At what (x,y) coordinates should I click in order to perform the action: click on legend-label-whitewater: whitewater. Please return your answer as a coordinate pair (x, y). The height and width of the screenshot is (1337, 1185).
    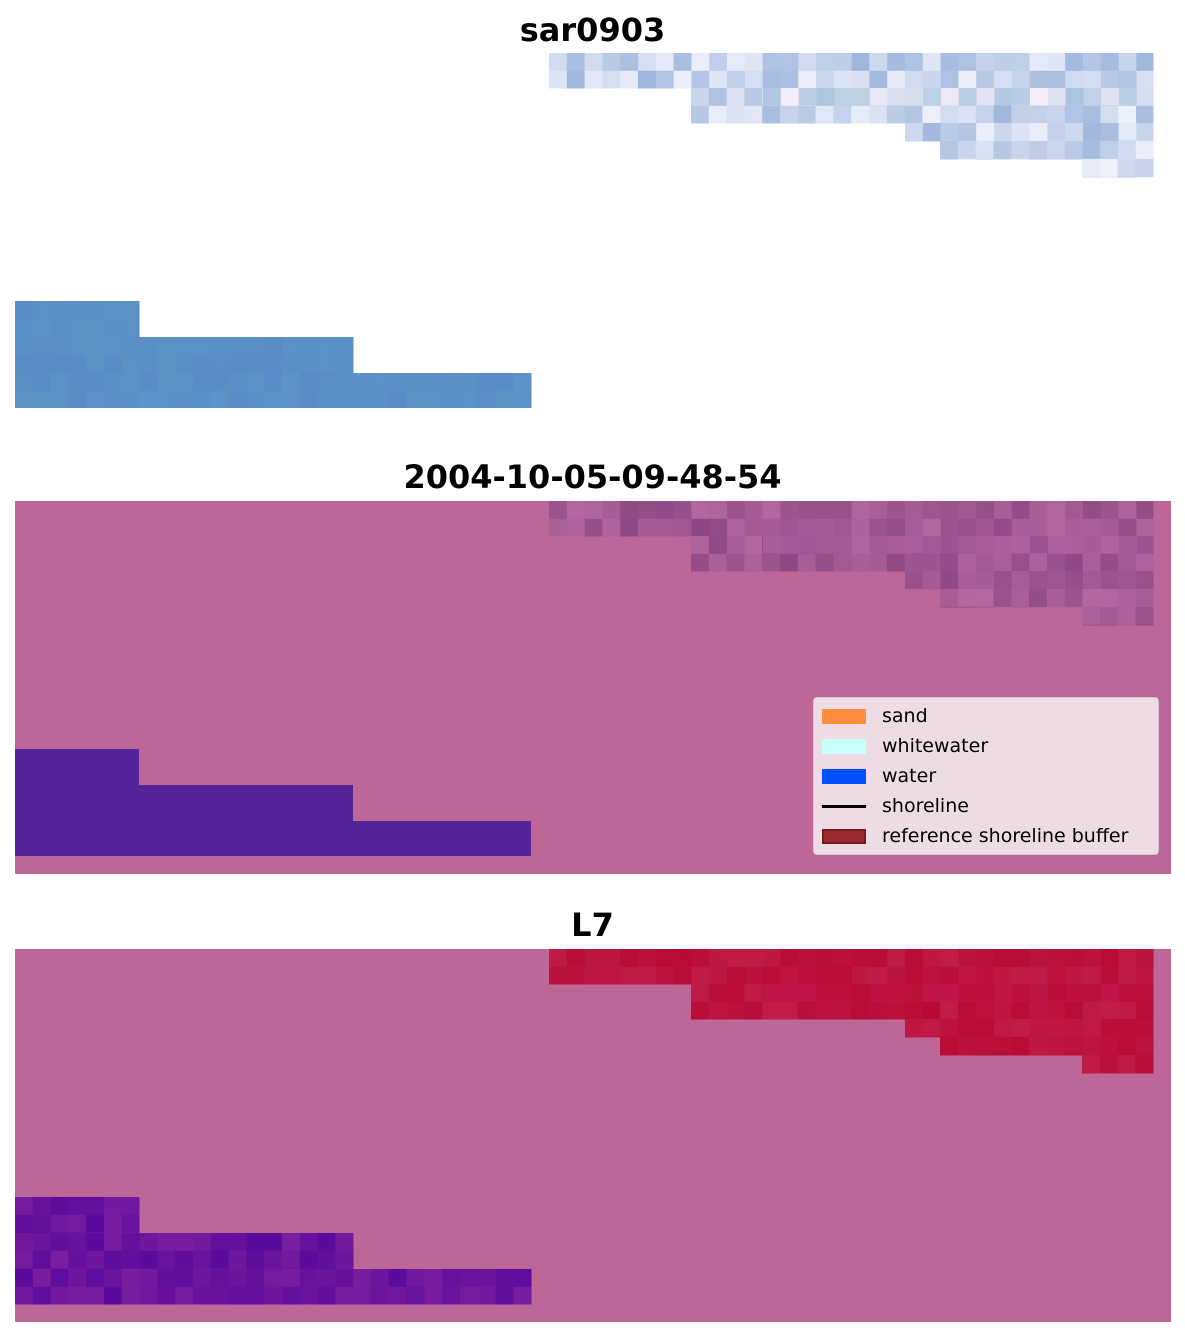
    Looking at the image, I should click on (935, 746).